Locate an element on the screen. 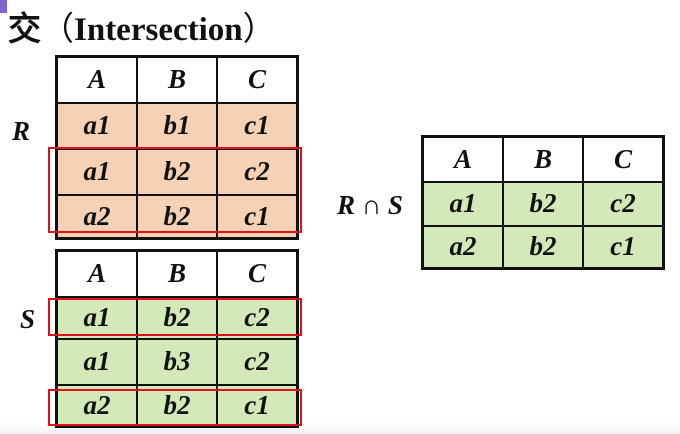 The width and height of the screenshot is (680, 434). result-header-b: B is located at coordinates (543, 159).